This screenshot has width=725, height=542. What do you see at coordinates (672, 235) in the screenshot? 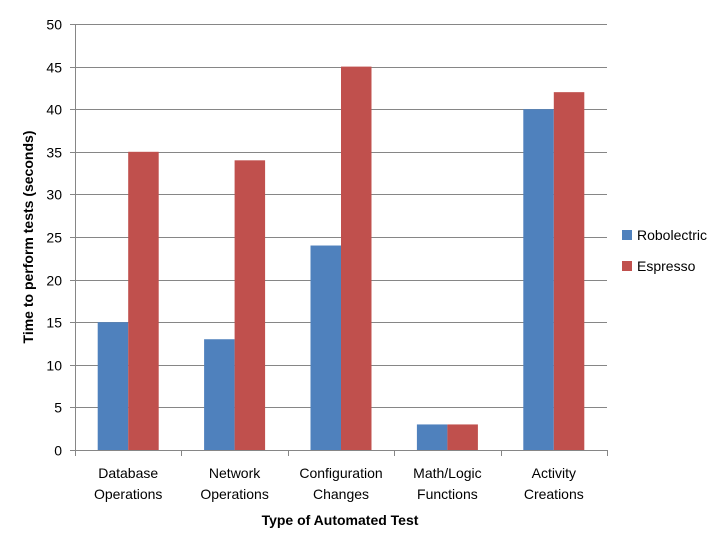
I see `legend-label: Robolectric` at bounding box center [672, 235].